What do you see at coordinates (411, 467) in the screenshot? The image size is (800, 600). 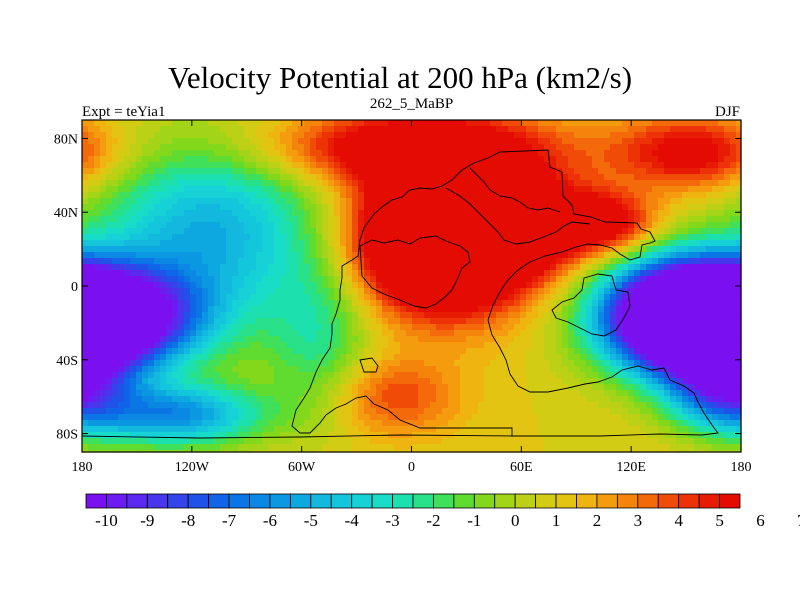 I see `x-tick-label: 0` at bounding box center [411, 467].